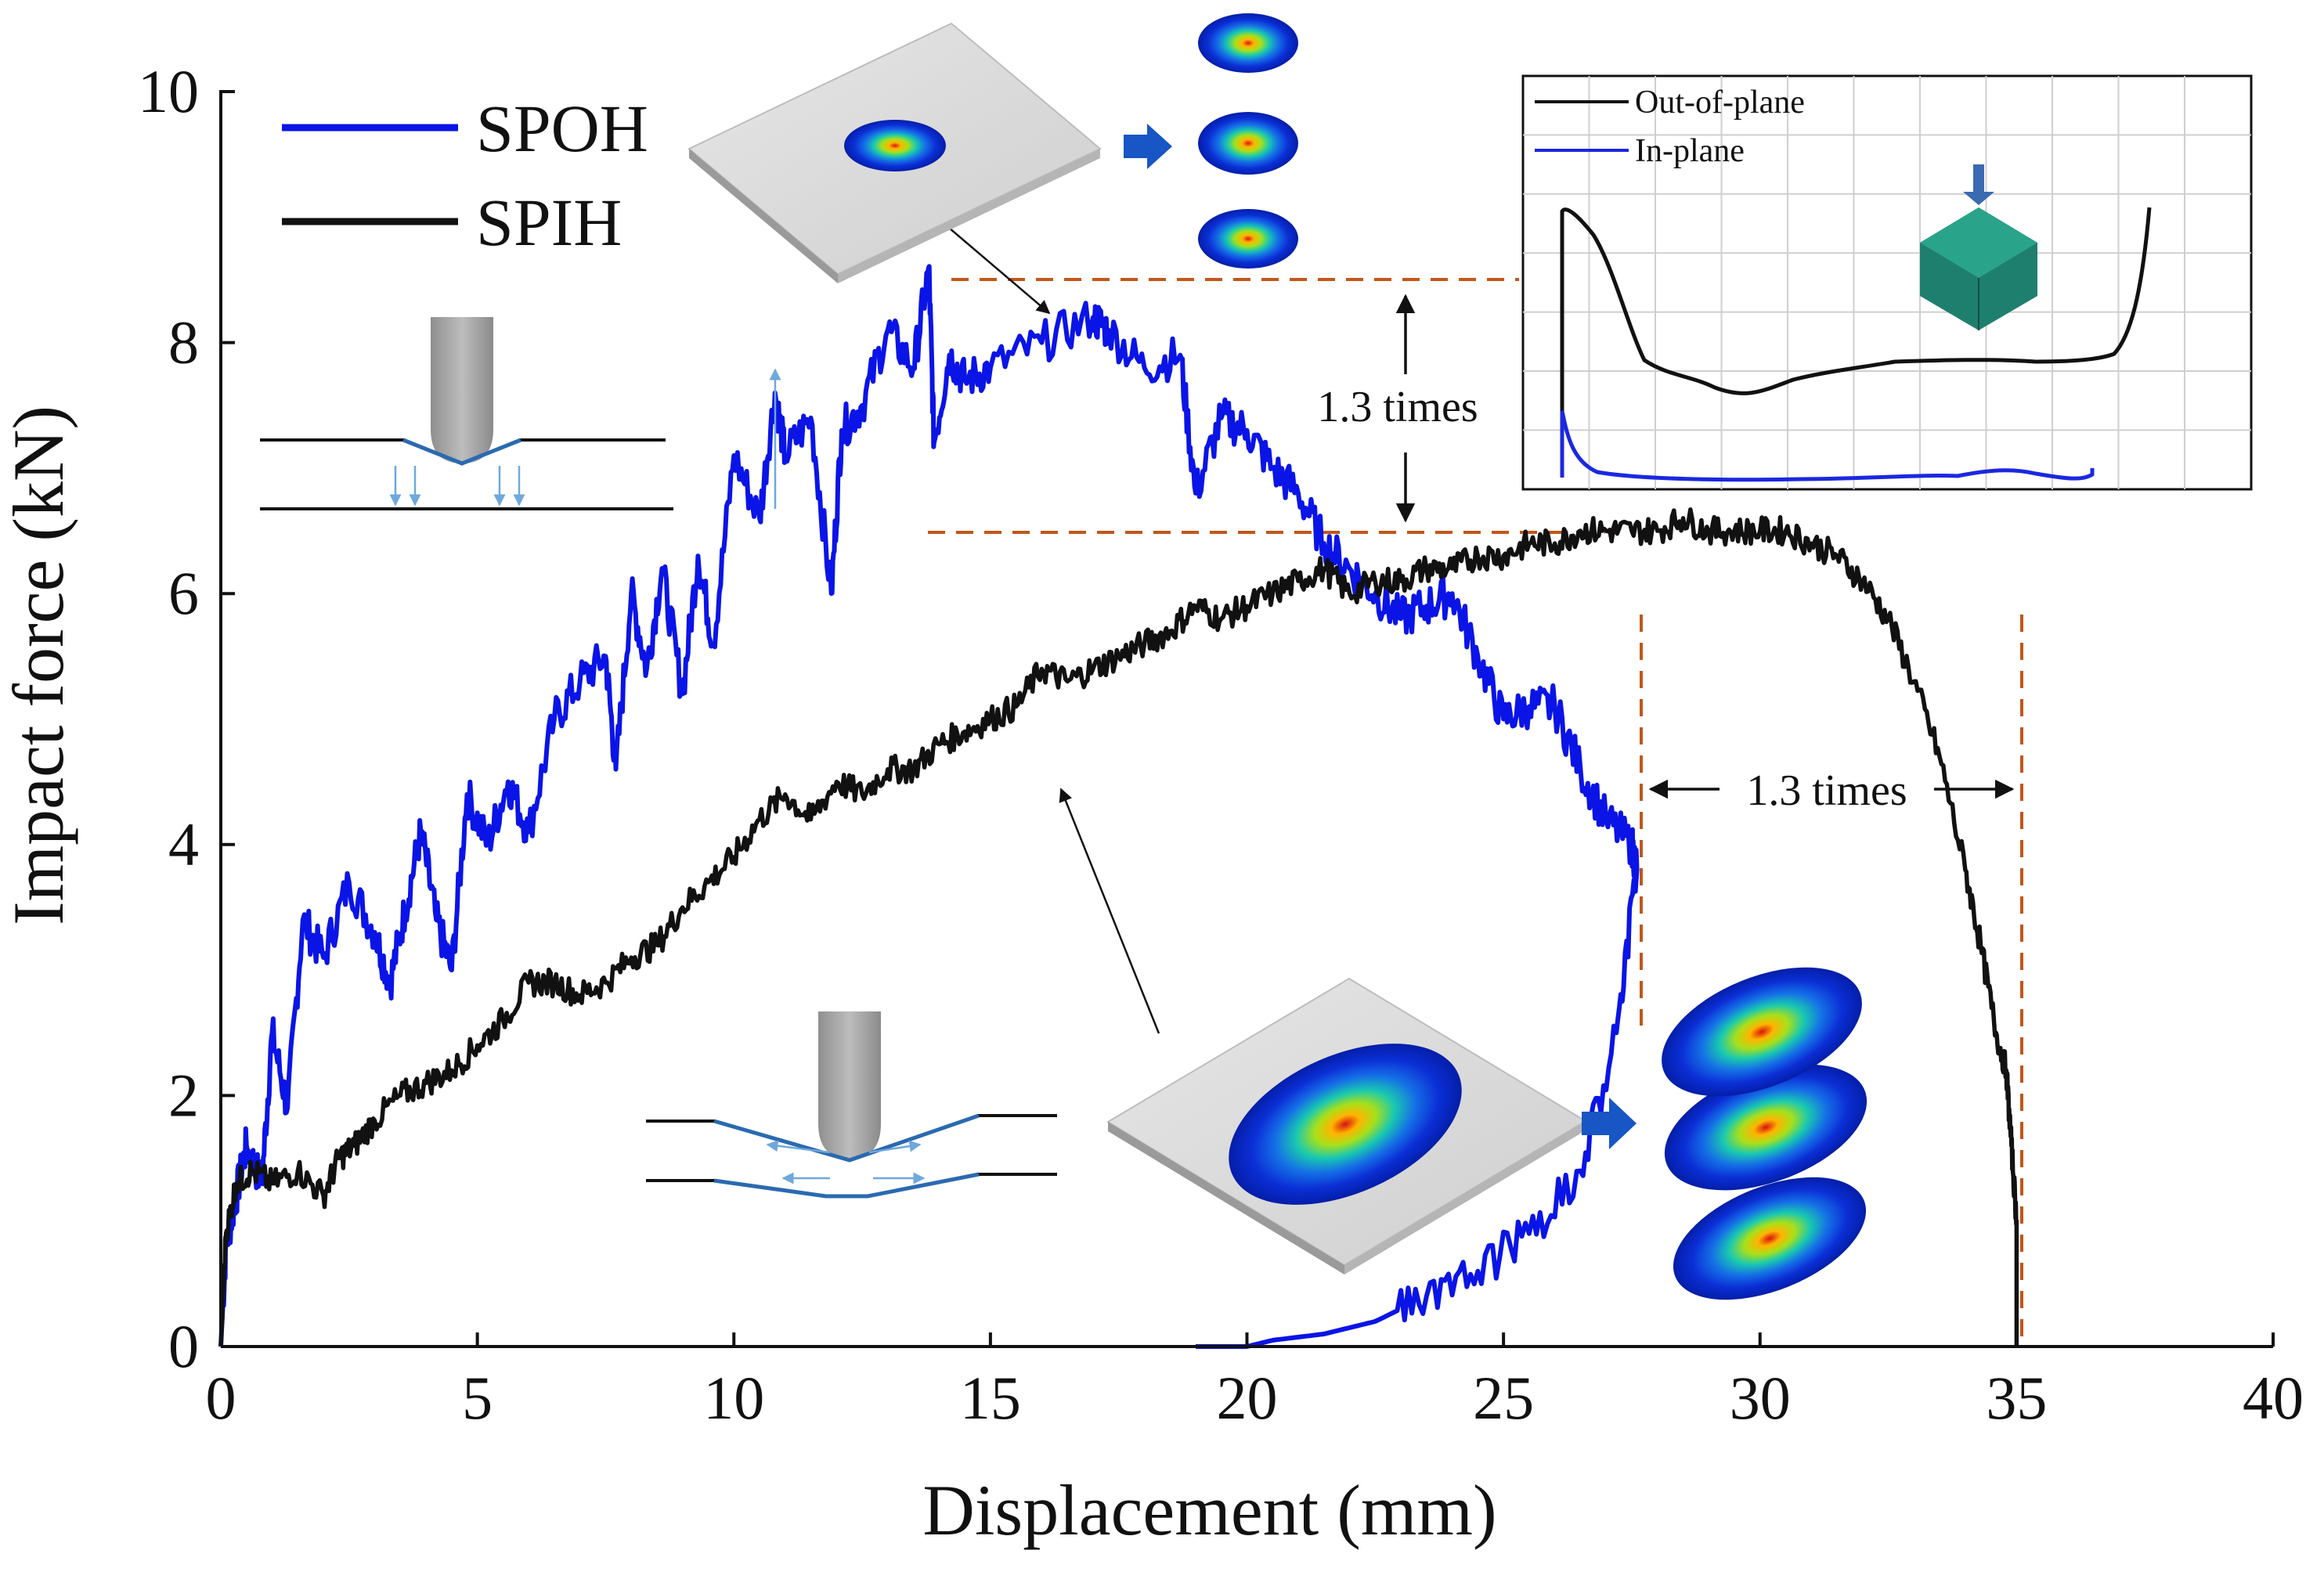  What do you see at coordinates (1760, 1398) in the screenshot?
I see `x-tick-label: 30` at bounding box center [1760, 1398].